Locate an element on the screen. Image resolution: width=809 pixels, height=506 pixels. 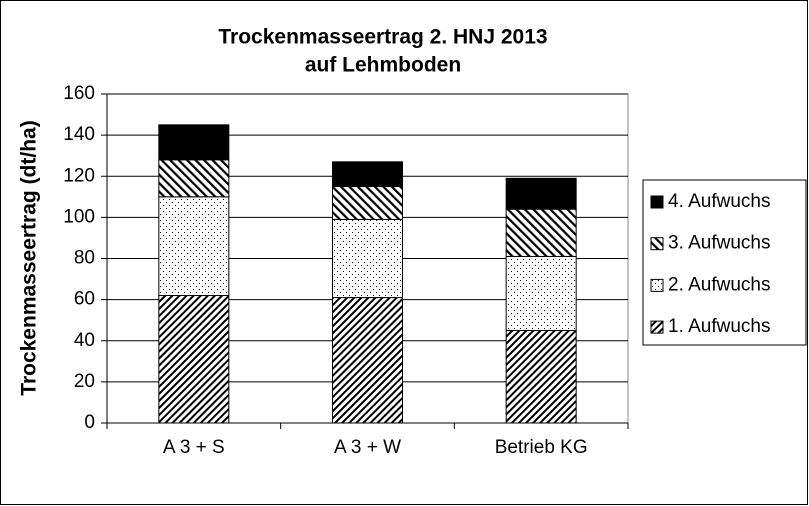
y-axis-label: Trockenmasseertrag (dt/ha) is located at coordinates (29, 257).